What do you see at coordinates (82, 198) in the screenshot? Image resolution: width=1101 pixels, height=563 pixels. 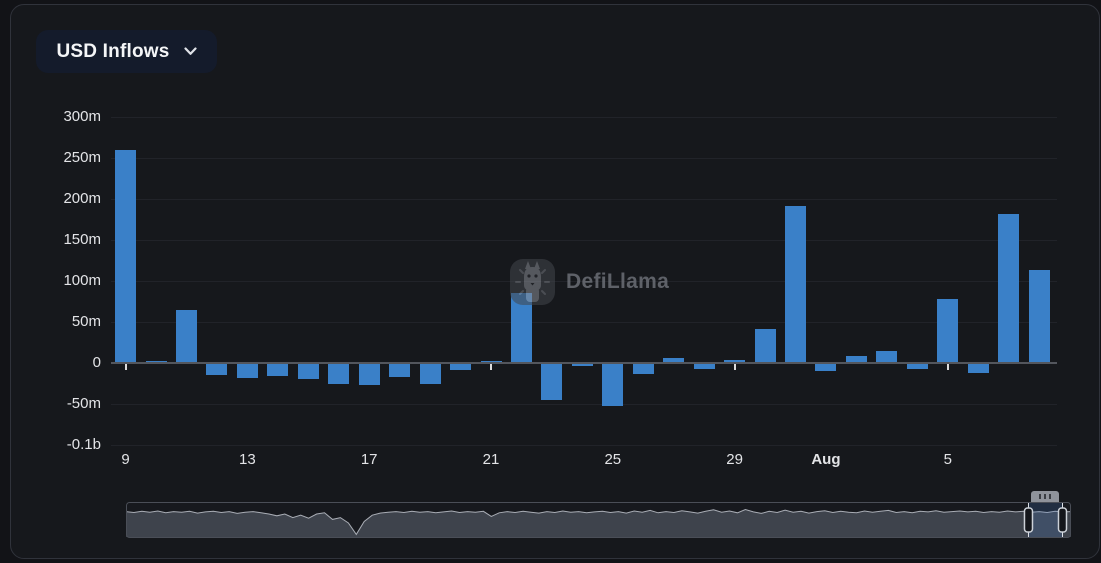 I see `y-axis-label: 200m` at bounding box center [82, 198].